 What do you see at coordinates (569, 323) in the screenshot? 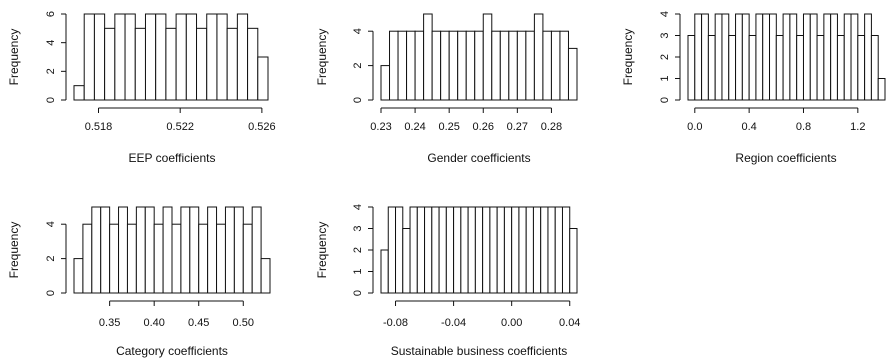
I see `sustainable-business-coefficients-x-tick-label: 0.04` at bounding box center [569, 323].